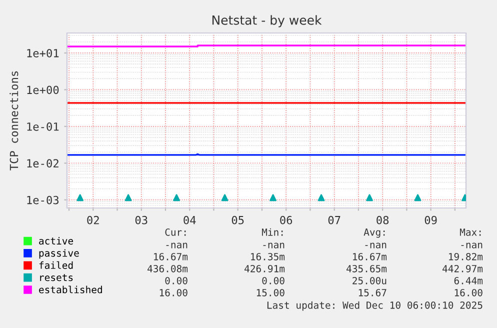  I want to click on legend-label: established, so click(70, 290).